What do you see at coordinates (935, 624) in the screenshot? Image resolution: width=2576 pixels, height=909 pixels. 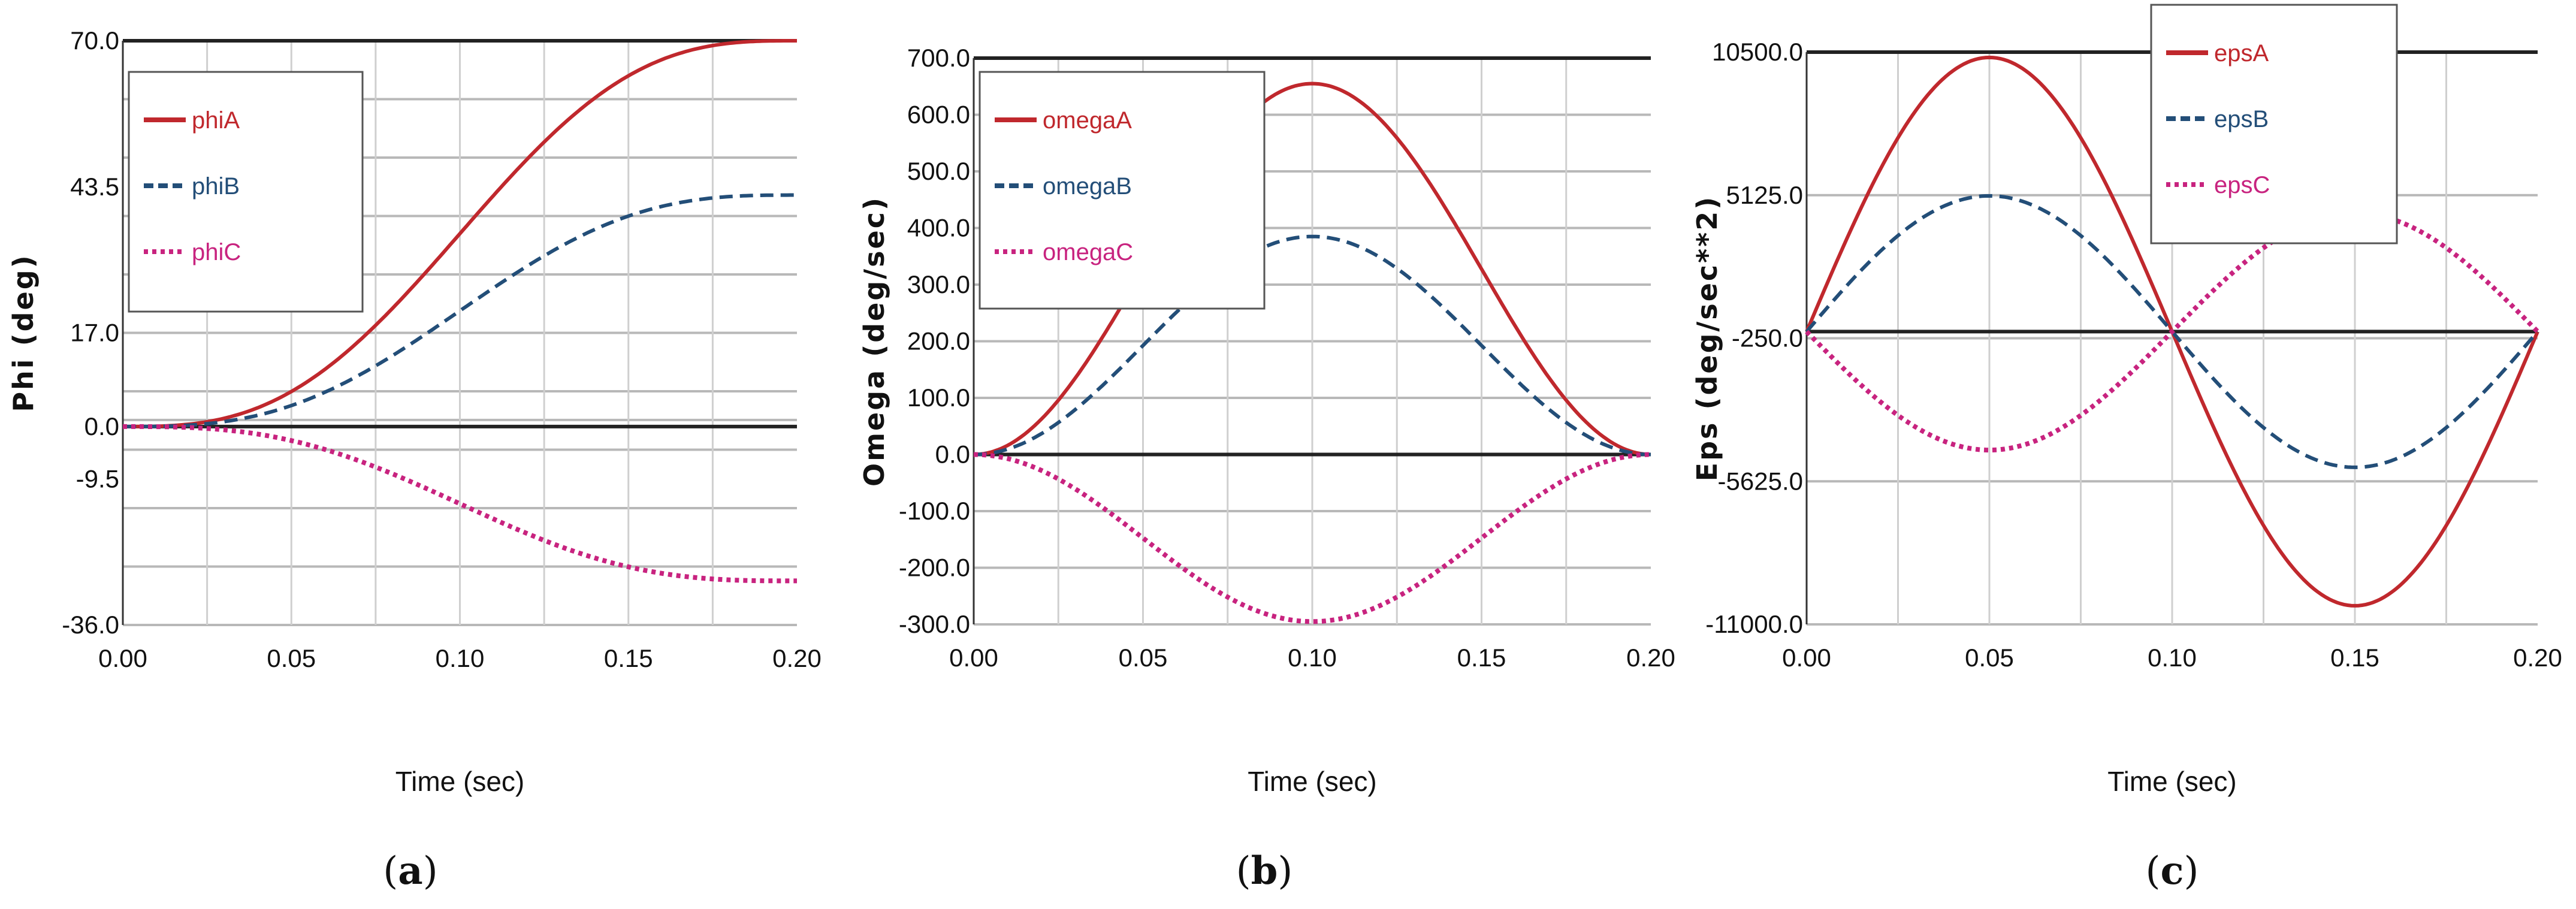 I see `y-tick-label: -300.0` at bounding box center [935, 624].